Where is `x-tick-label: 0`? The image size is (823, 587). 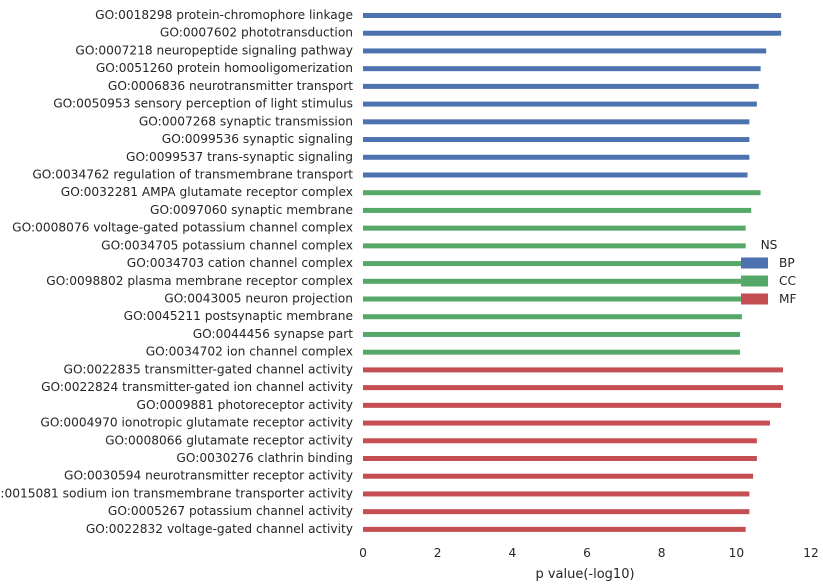
x-tick-label: 0 is located at coordinates (363, 553).